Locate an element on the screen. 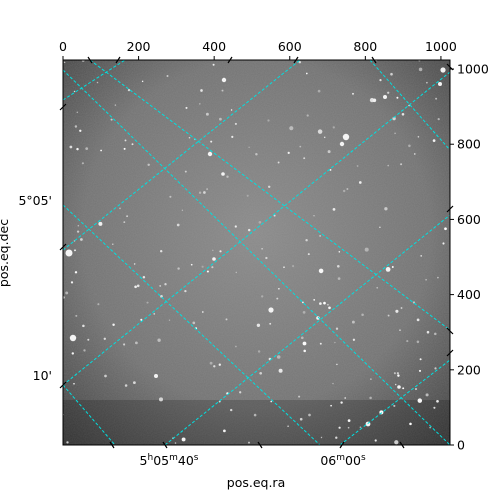  top-tick-label: 400 is located at coordinates (214, 46).